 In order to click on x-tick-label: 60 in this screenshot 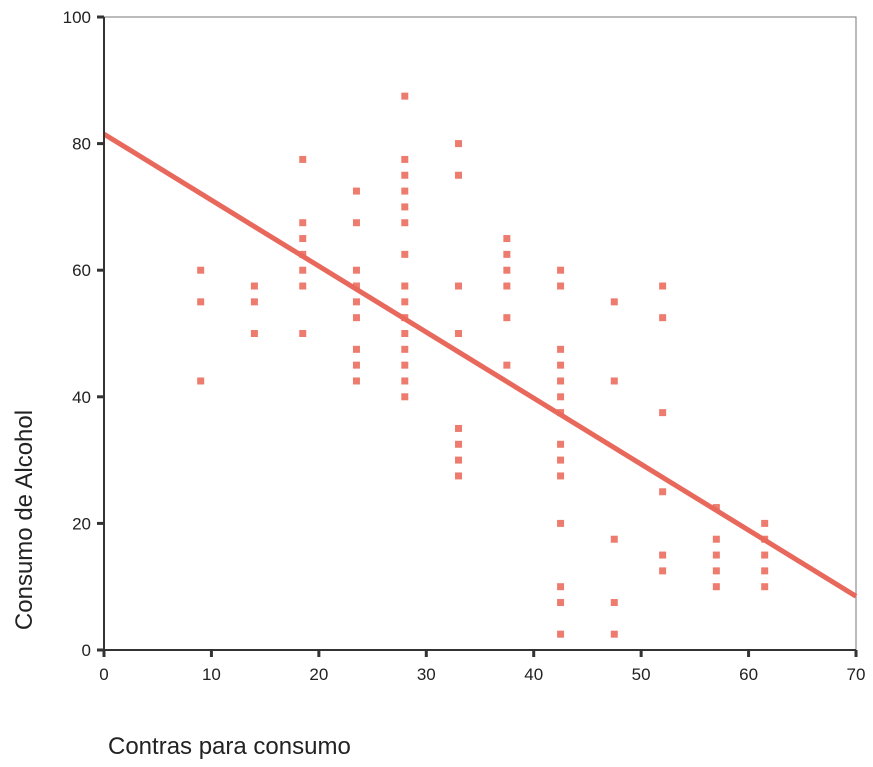, I will do `click(748, 674)`.